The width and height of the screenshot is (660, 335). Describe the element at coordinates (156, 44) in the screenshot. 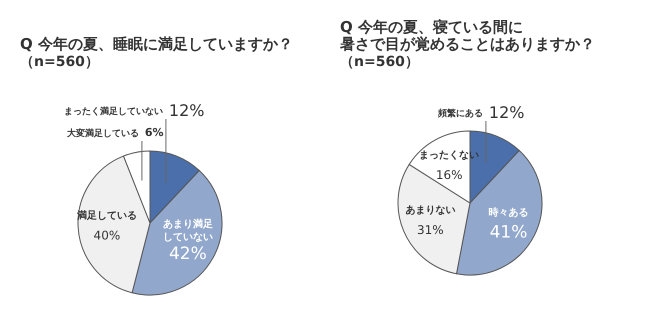

I see `chart-title: Q 今年の夏、睡眠に満足していますか？` at that location.